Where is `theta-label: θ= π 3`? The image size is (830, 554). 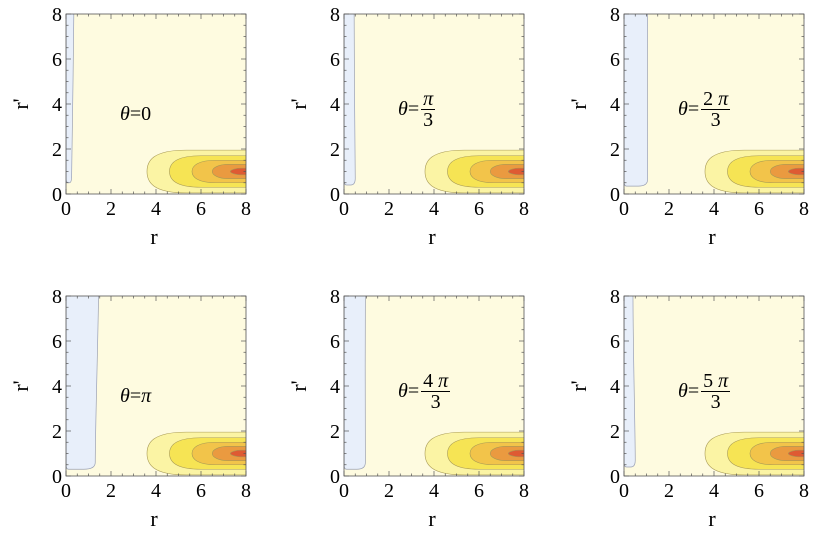
theta-label: θ= π 3 is located at coordinates (417, 109).